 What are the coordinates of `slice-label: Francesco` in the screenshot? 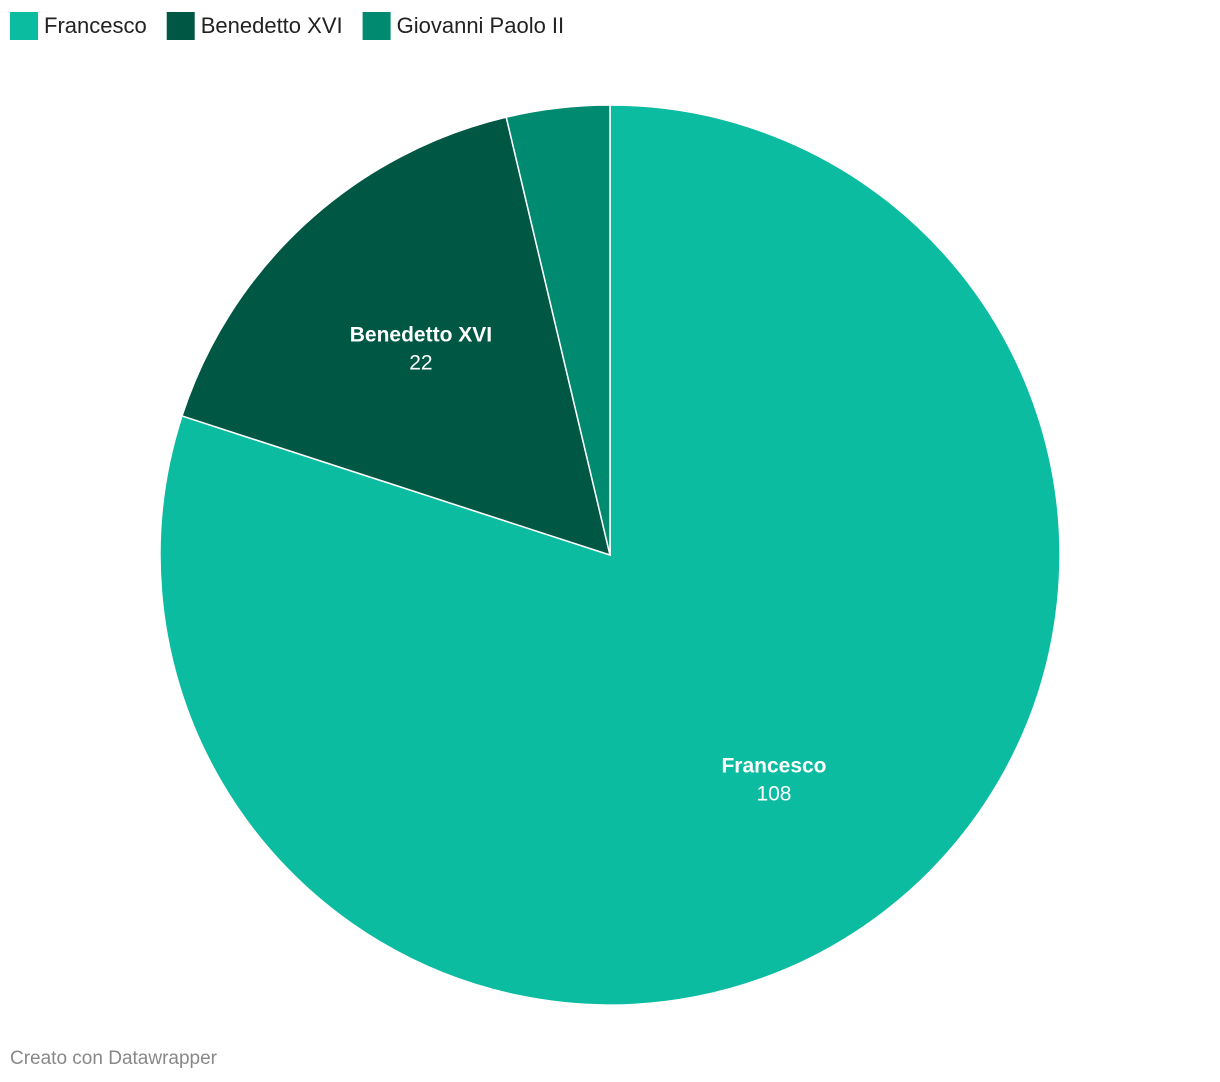 It's located at (773, 765).